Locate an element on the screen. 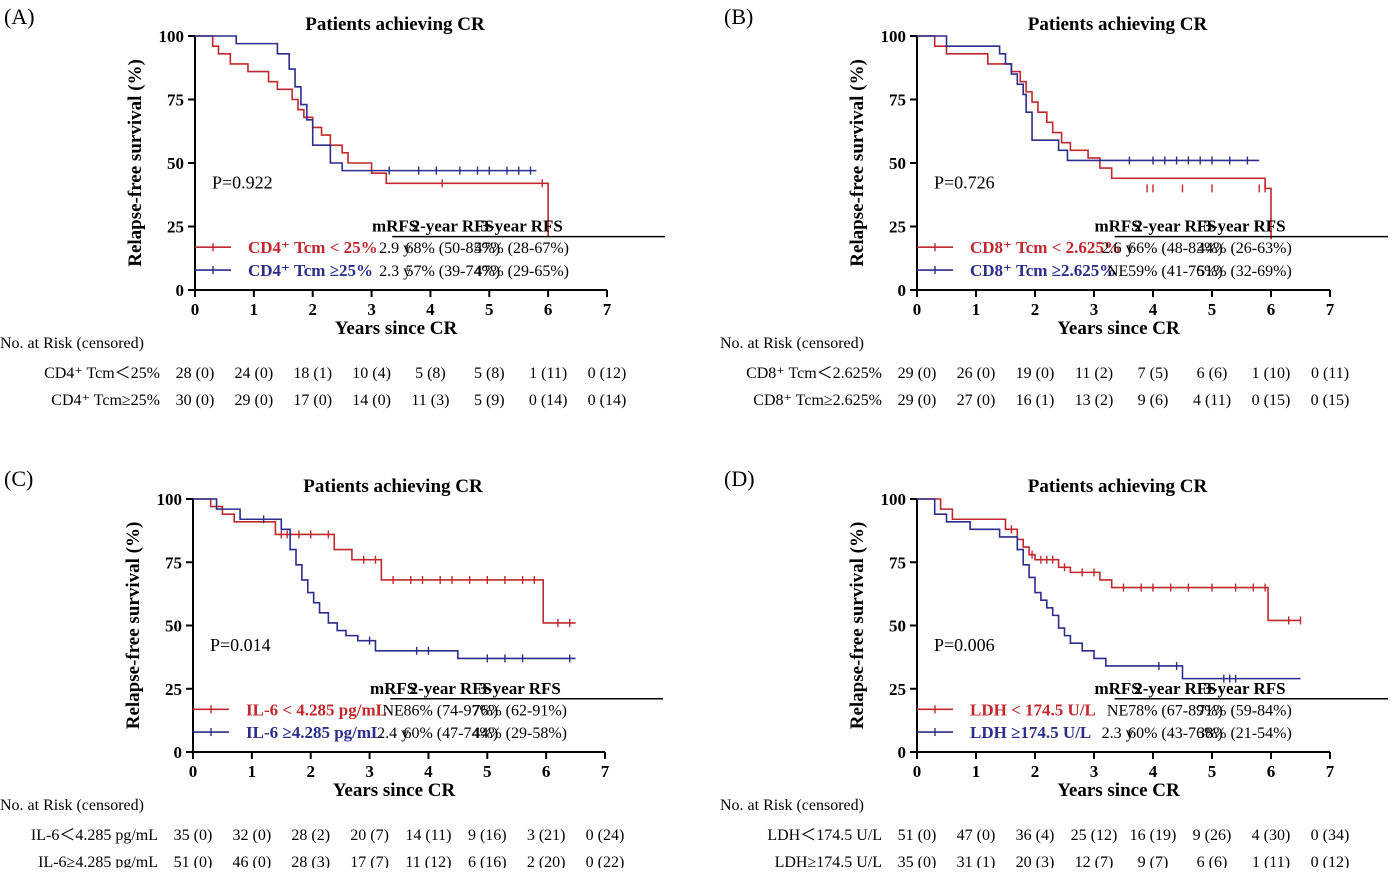  rfs3-value: 38% (21-54%) is located at coordinates (1244, 733).